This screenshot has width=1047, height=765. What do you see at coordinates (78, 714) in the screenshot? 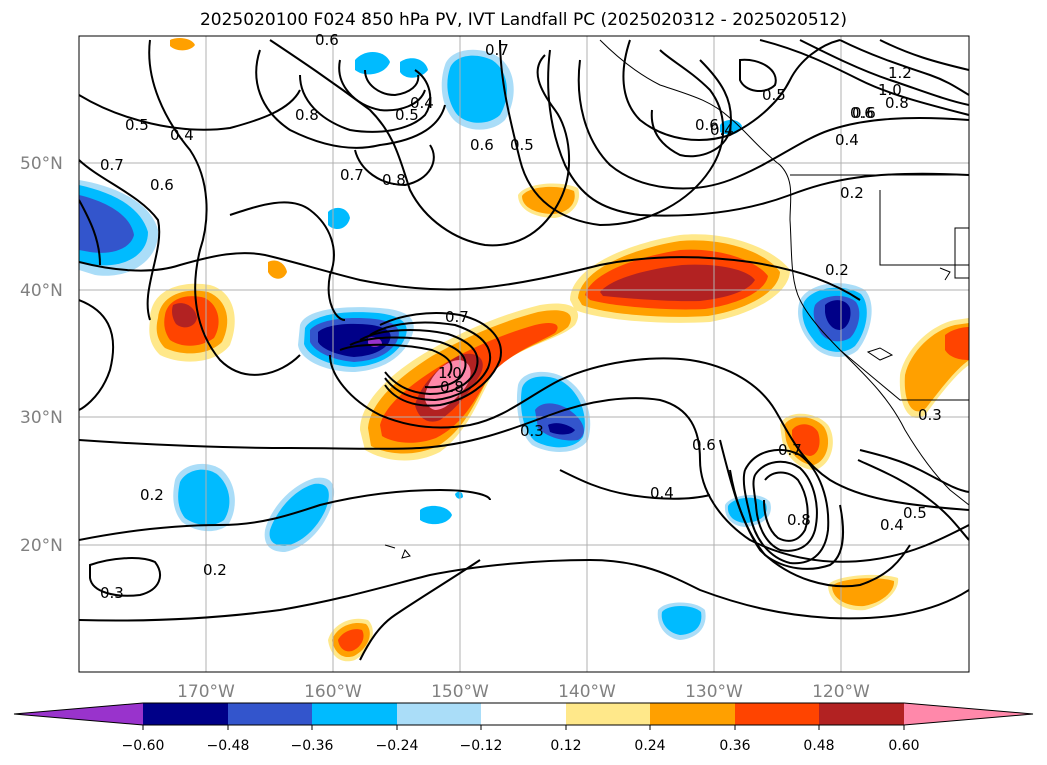
I see `colorbar-under-arrow` at bounding box center [78, 714].